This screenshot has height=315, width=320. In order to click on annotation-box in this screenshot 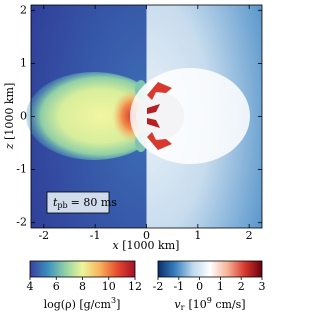, I will do `click(78, 202)`.